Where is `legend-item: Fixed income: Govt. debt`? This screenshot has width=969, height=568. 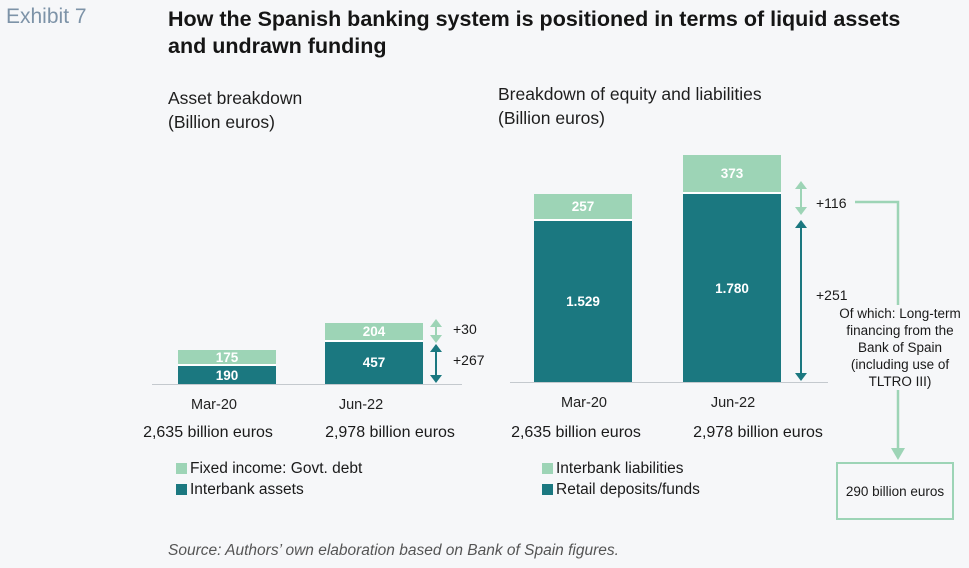
legend-item: Fixed income: Govt. debt is located at coordinates (269, 468).